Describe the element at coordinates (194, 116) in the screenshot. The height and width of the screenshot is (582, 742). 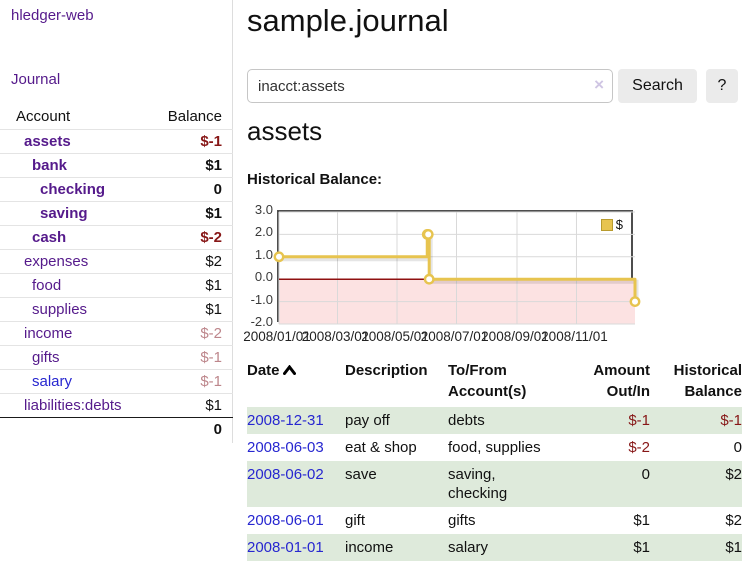
I see `accounts-header-balance: Balance` at that location.